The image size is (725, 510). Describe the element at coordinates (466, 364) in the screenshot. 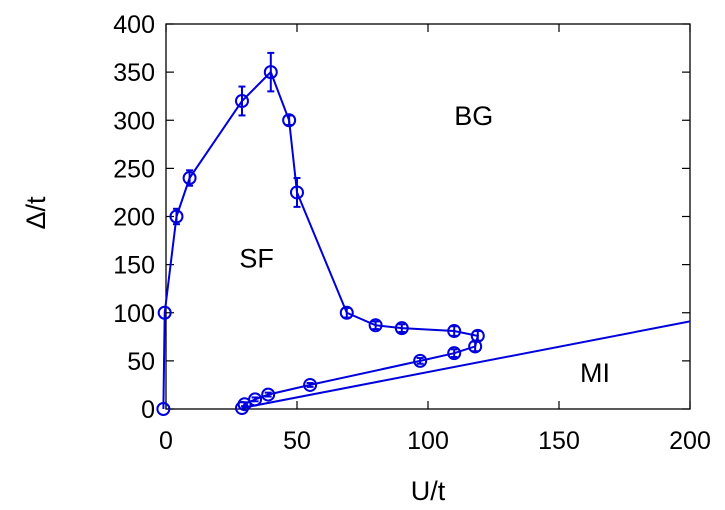

I see `series-1-line` at that location.